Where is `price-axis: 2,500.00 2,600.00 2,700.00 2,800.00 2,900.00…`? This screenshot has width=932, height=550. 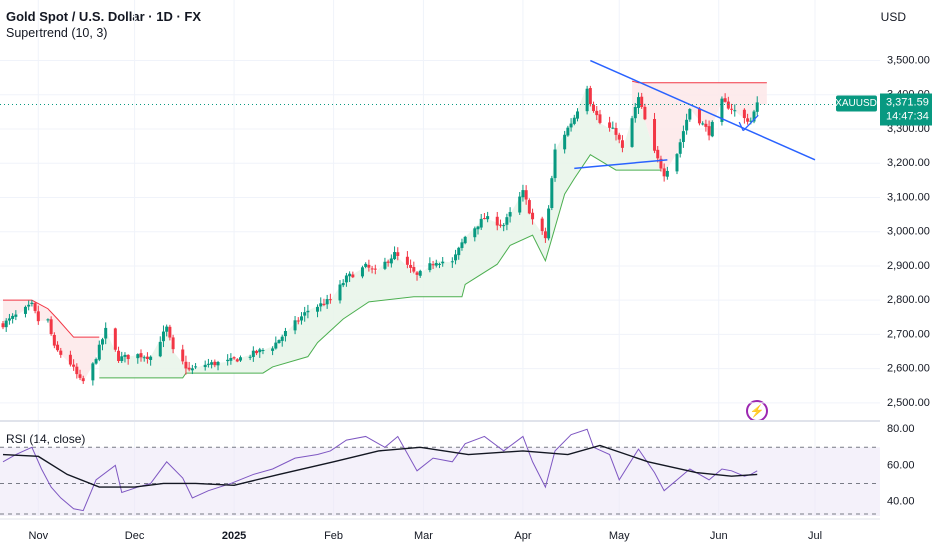
price-axis: 2,500.00 2,600.00 2,700.00 2,800.00 2,900.00… is located at coordinates (908, 231).